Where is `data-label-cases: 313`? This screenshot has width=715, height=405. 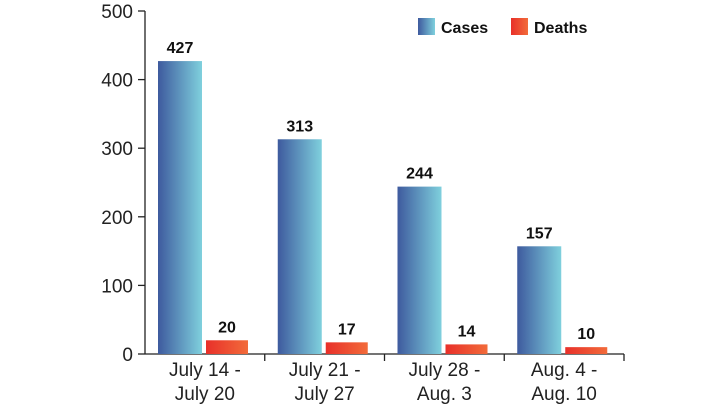 data-label-cases: 313 is located at coordinates (299, 126).